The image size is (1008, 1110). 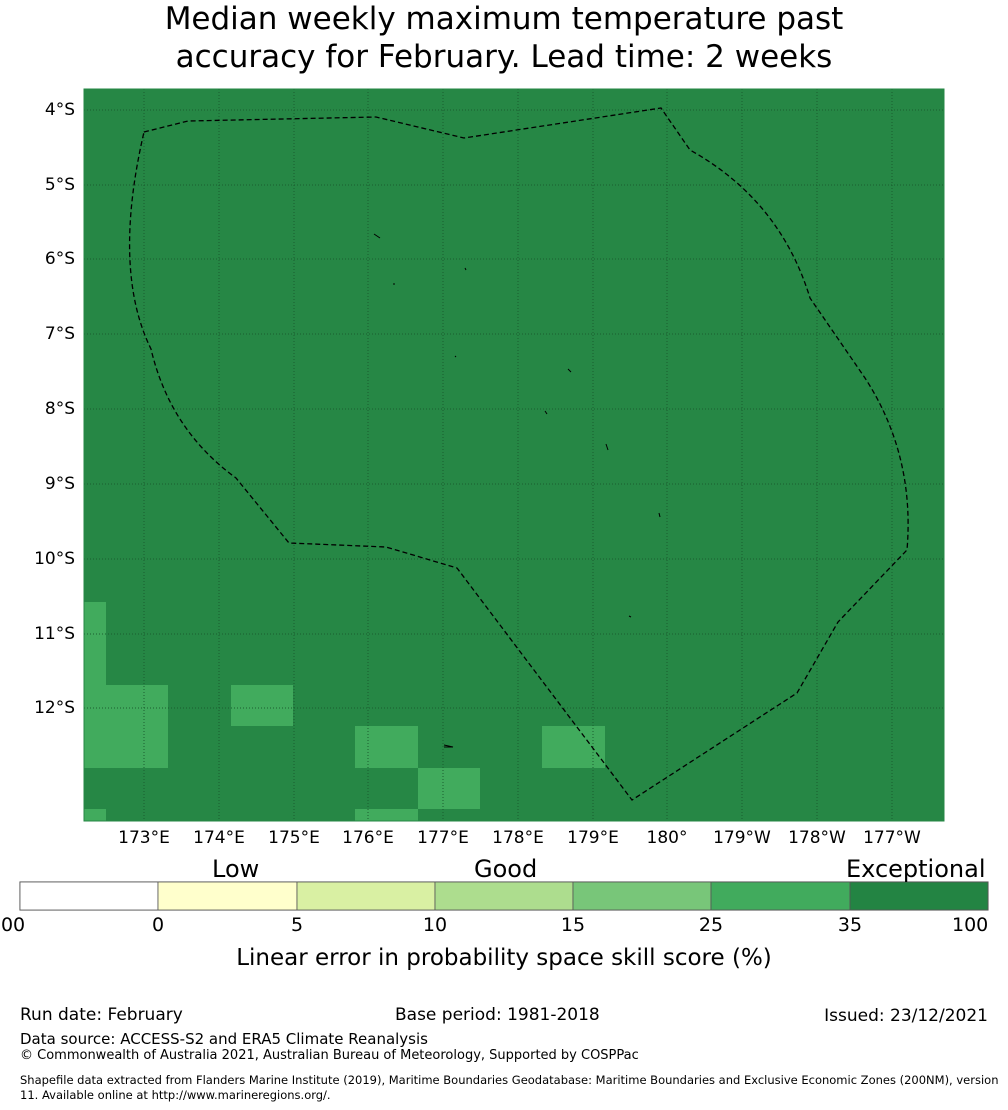 What do you see at coordinates (54, 559) in the screenshot?
I see `lat-label: 10°S` at bounding box center [54, 559].